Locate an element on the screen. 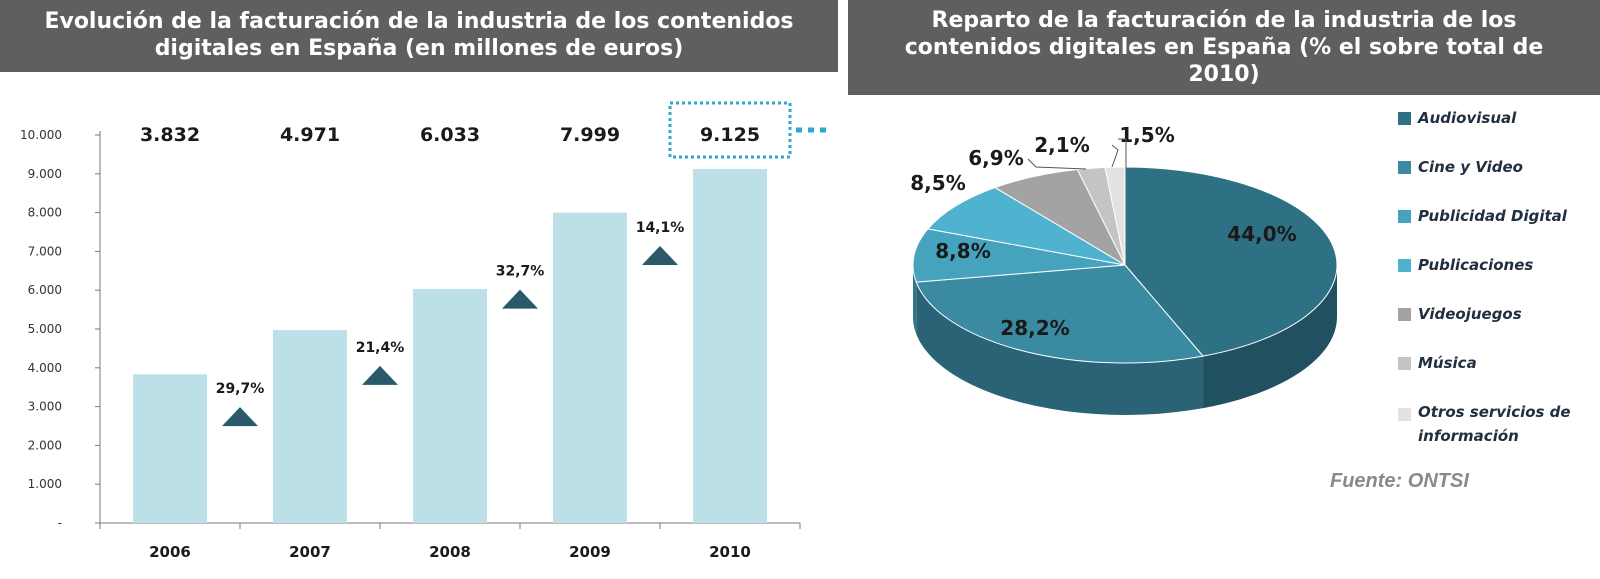 The width and height of the screenshot is (1600, 579). source-label: Fuente: ONTSI is located at coordinates (1399, 481).